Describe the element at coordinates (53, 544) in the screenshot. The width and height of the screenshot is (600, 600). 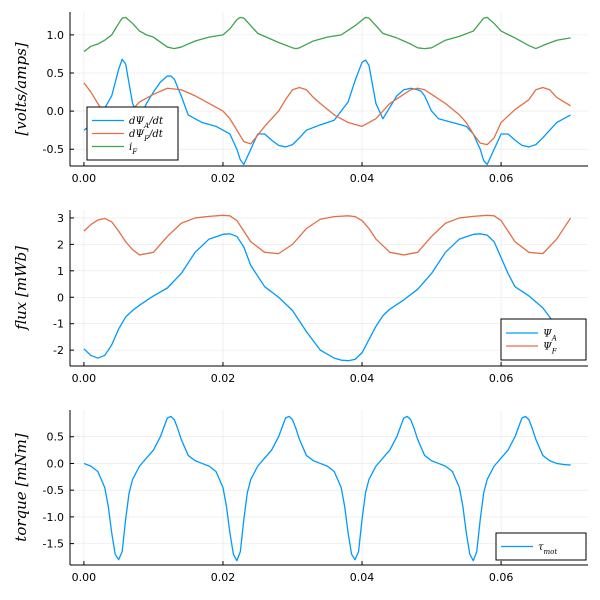
I see `y-tick-label: -1.5` at that location.